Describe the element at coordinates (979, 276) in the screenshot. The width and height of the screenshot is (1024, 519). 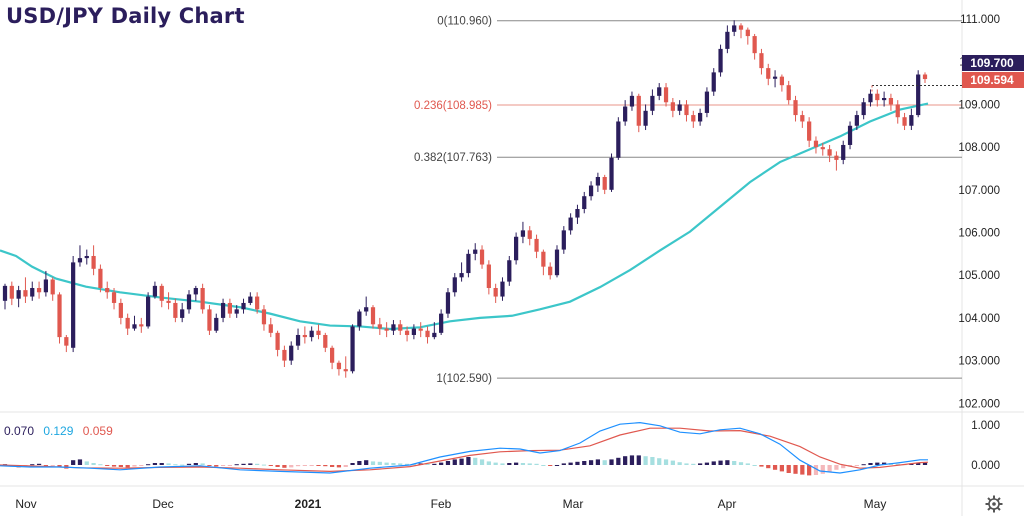
I see `y-tick-label: 105.000` at that location.